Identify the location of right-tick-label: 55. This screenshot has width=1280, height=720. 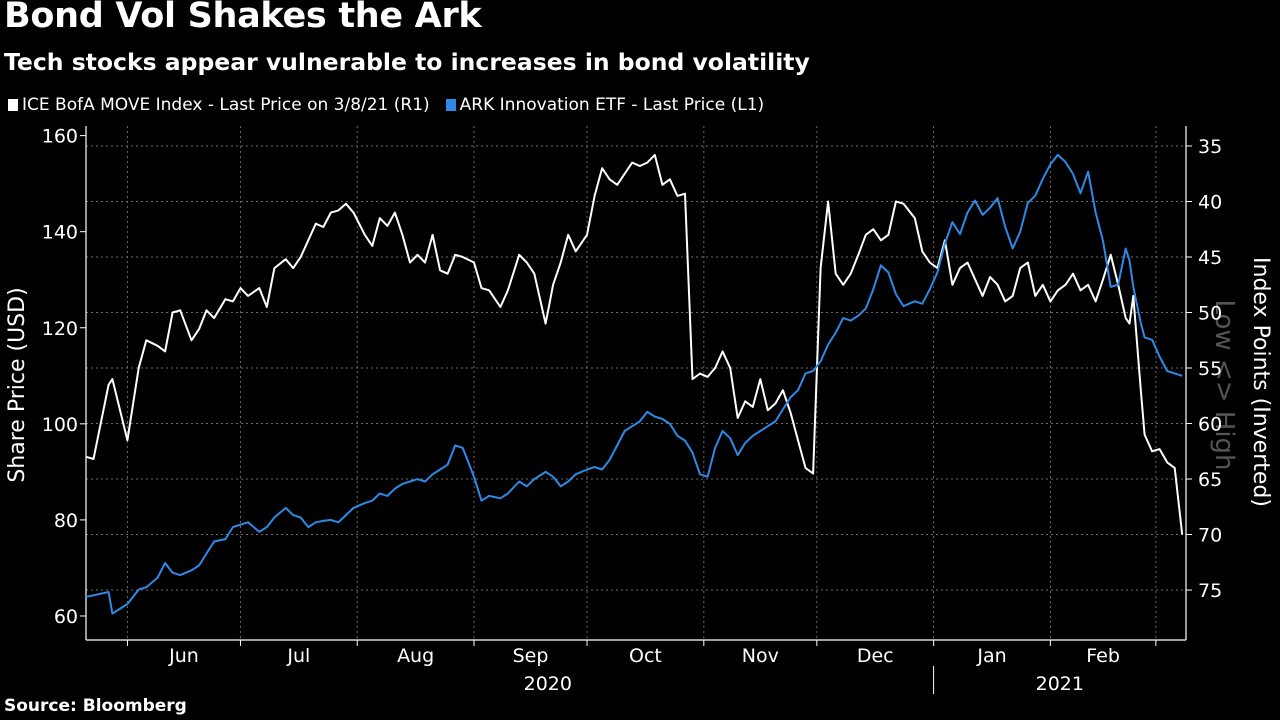
(1210, 369).